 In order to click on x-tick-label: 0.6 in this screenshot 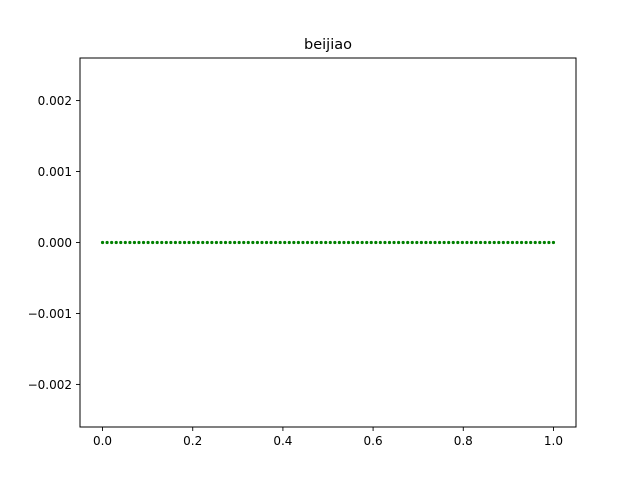, I will do `click(373, 441)`.